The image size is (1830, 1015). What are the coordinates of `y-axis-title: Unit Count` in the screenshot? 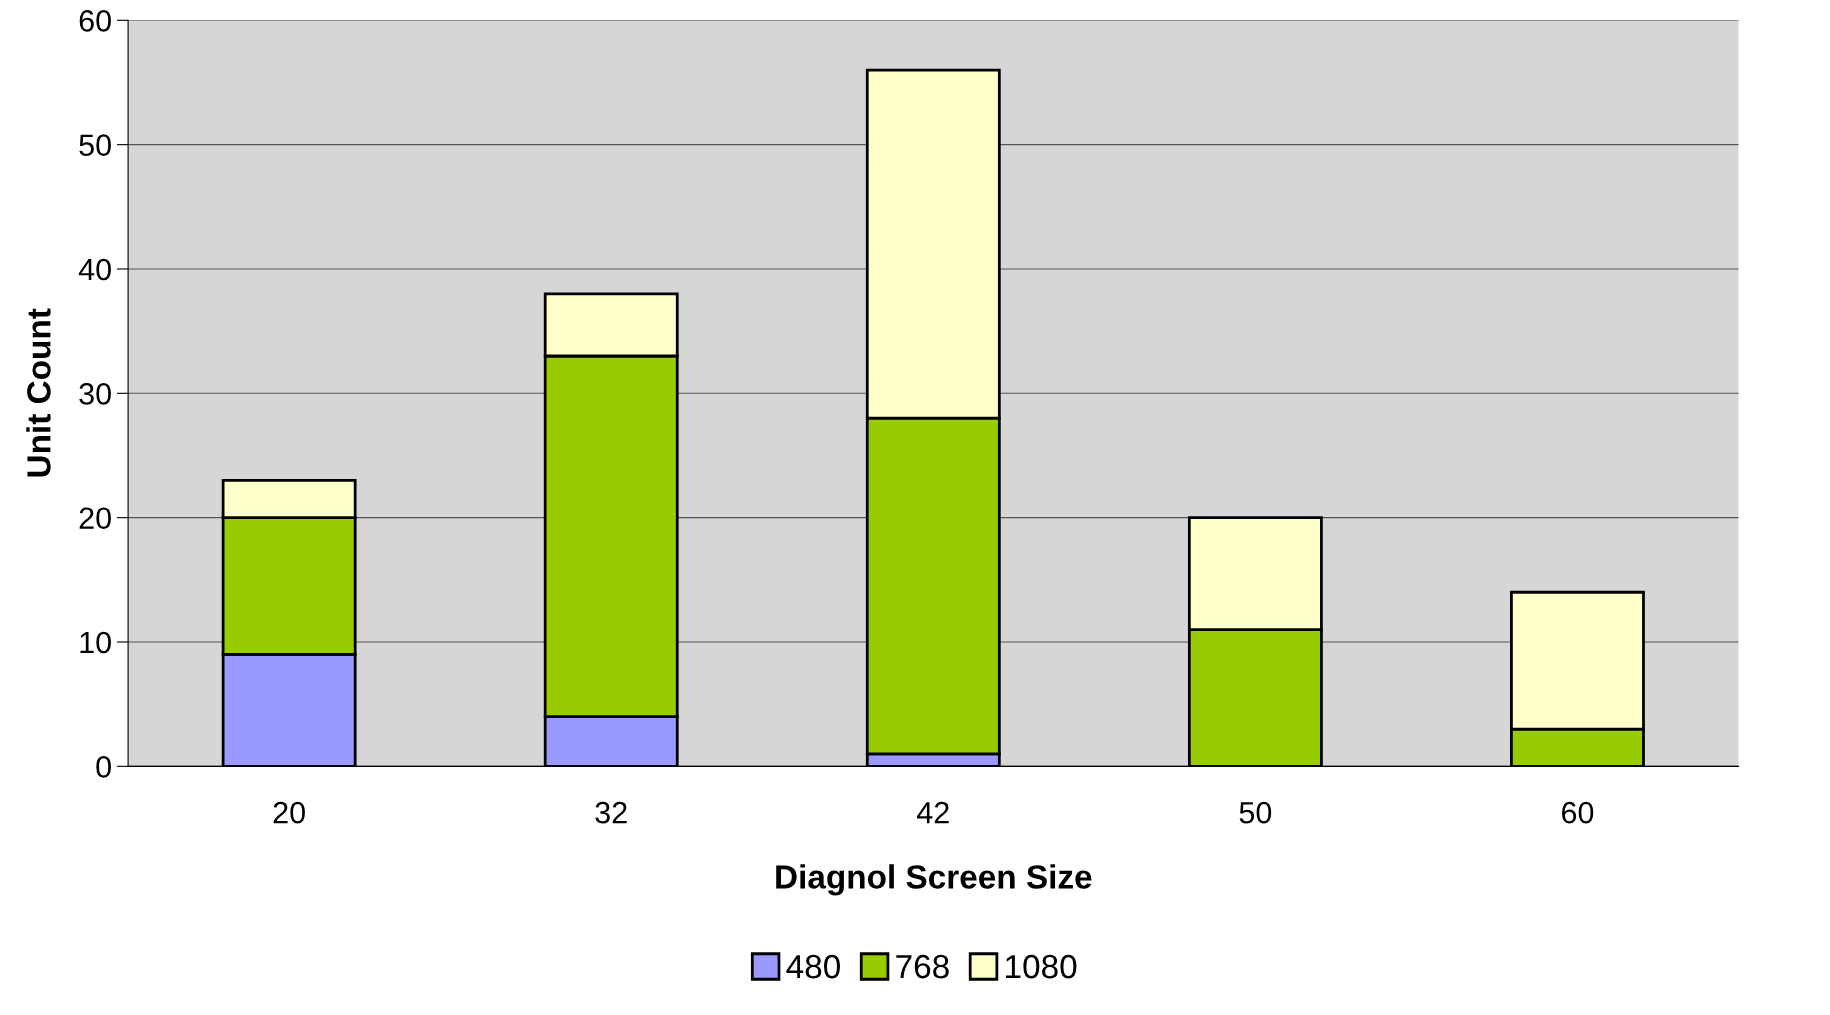 It's located at (38, 392).